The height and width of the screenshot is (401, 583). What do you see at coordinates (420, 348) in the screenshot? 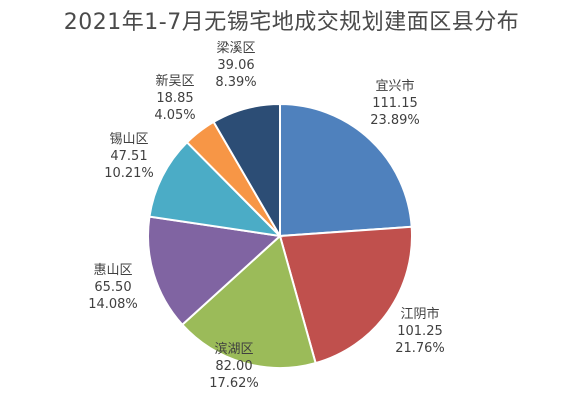
I see `label-percent: 21.76%` at bounding box center [420, 348].